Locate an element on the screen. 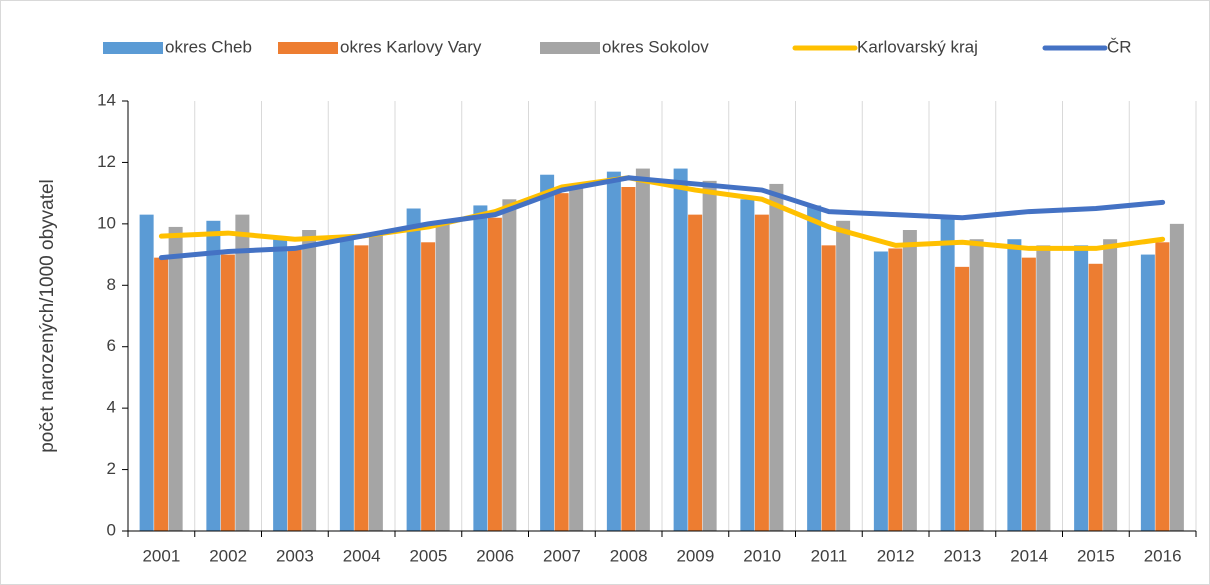 The image size is (1210, 585). y-tick-label: 8 is located at coordinates (111, 284).